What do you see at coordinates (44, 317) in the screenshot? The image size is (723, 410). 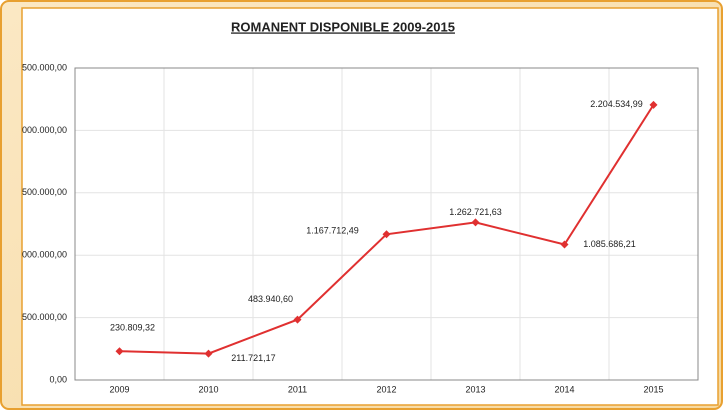 I see `y-tick-label: 500.000,00` at bounding box center [44, 317].